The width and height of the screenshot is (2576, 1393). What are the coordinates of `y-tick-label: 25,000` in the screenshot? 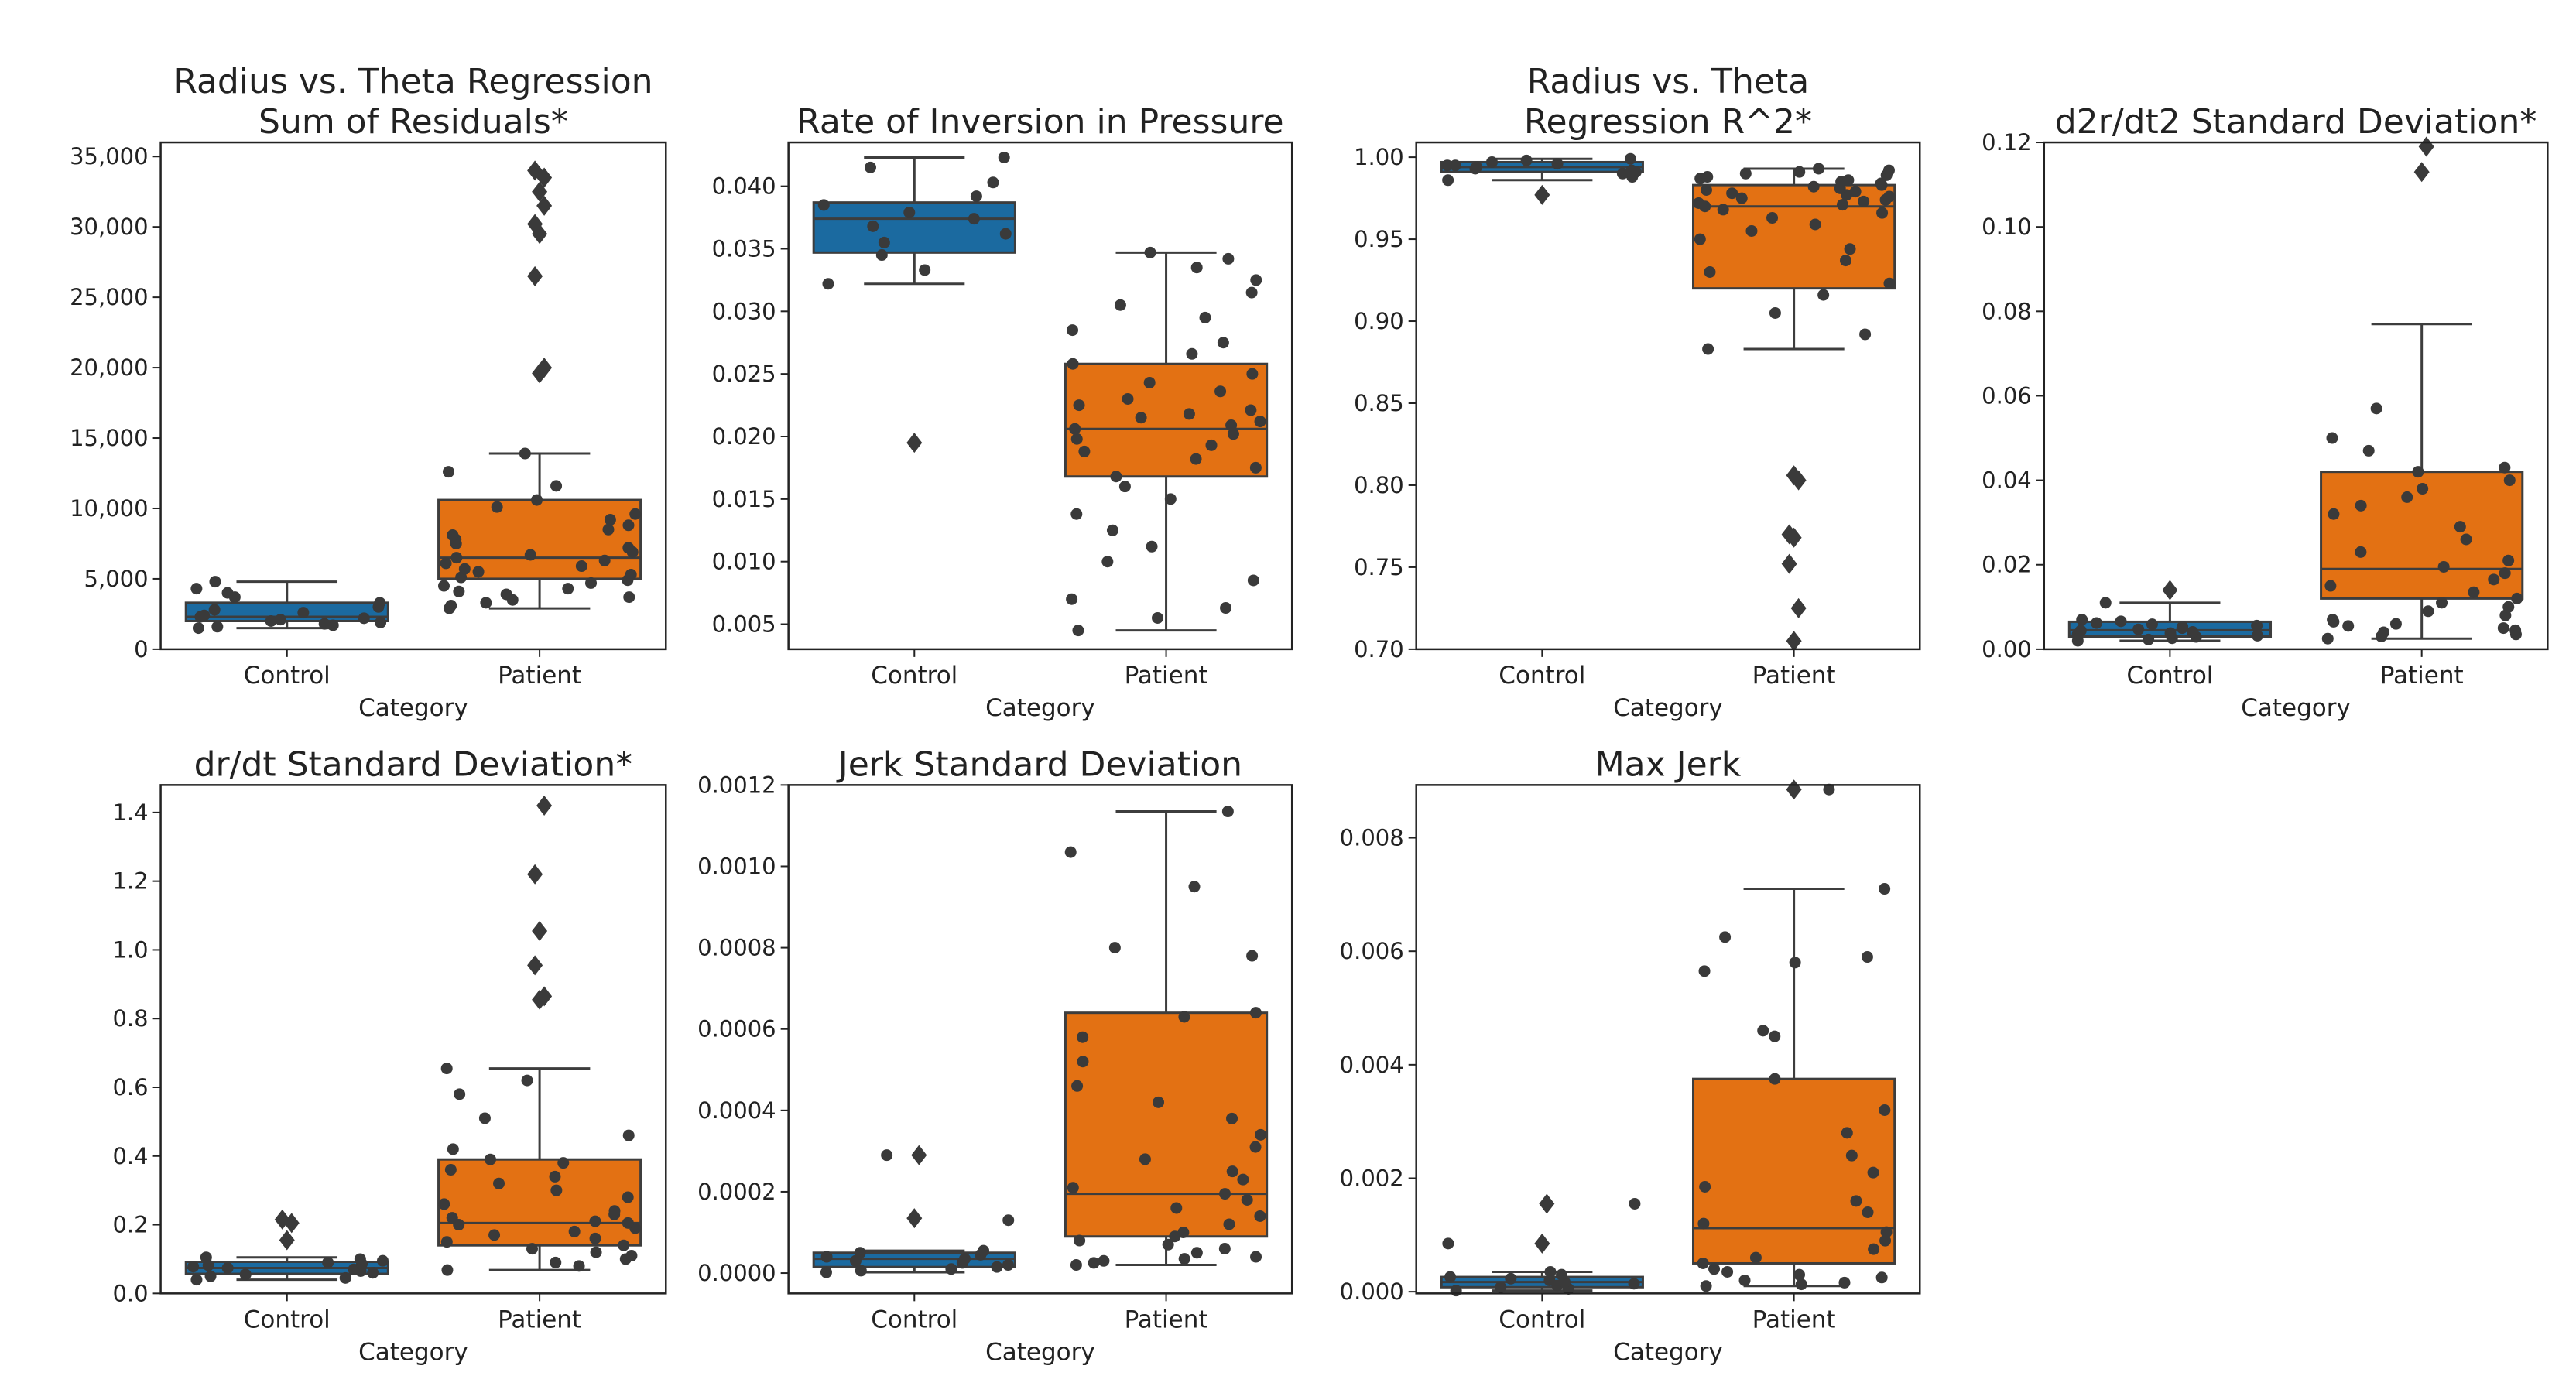 It's located at (109, 297).